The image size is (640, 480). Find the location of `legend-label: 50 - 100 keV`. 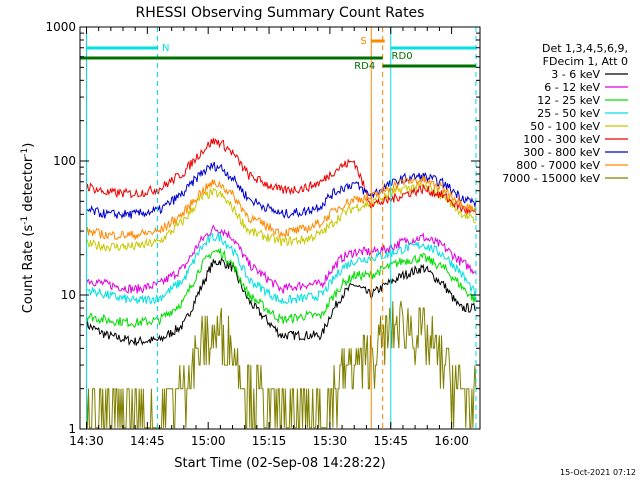

legend-label: 50 - 100 keV is located at coordinates (565, 126).